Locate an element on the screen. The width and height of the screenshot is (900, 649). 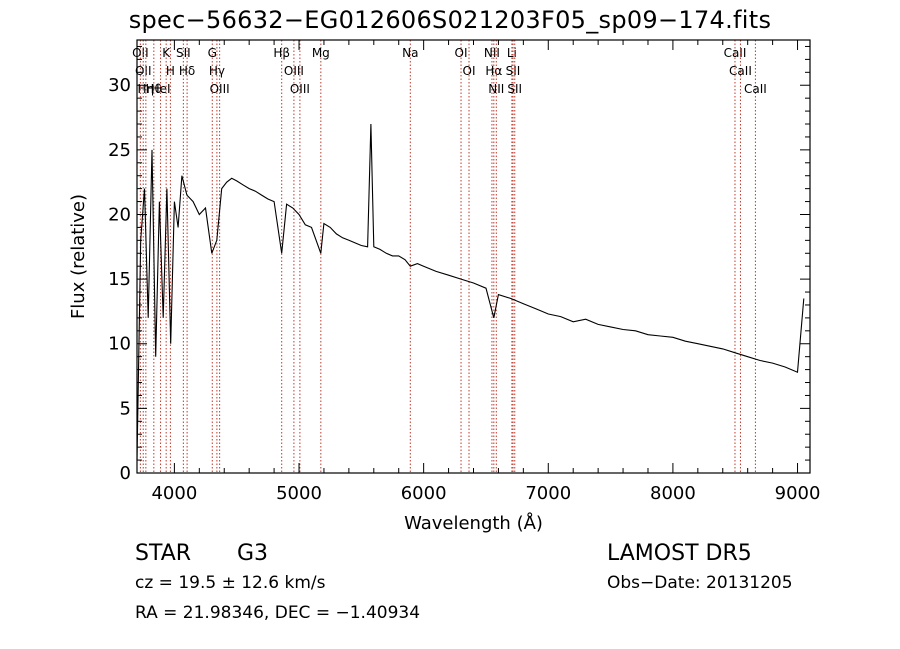
spectral-line-label-25: CaII is located at coordinates (735, 53).